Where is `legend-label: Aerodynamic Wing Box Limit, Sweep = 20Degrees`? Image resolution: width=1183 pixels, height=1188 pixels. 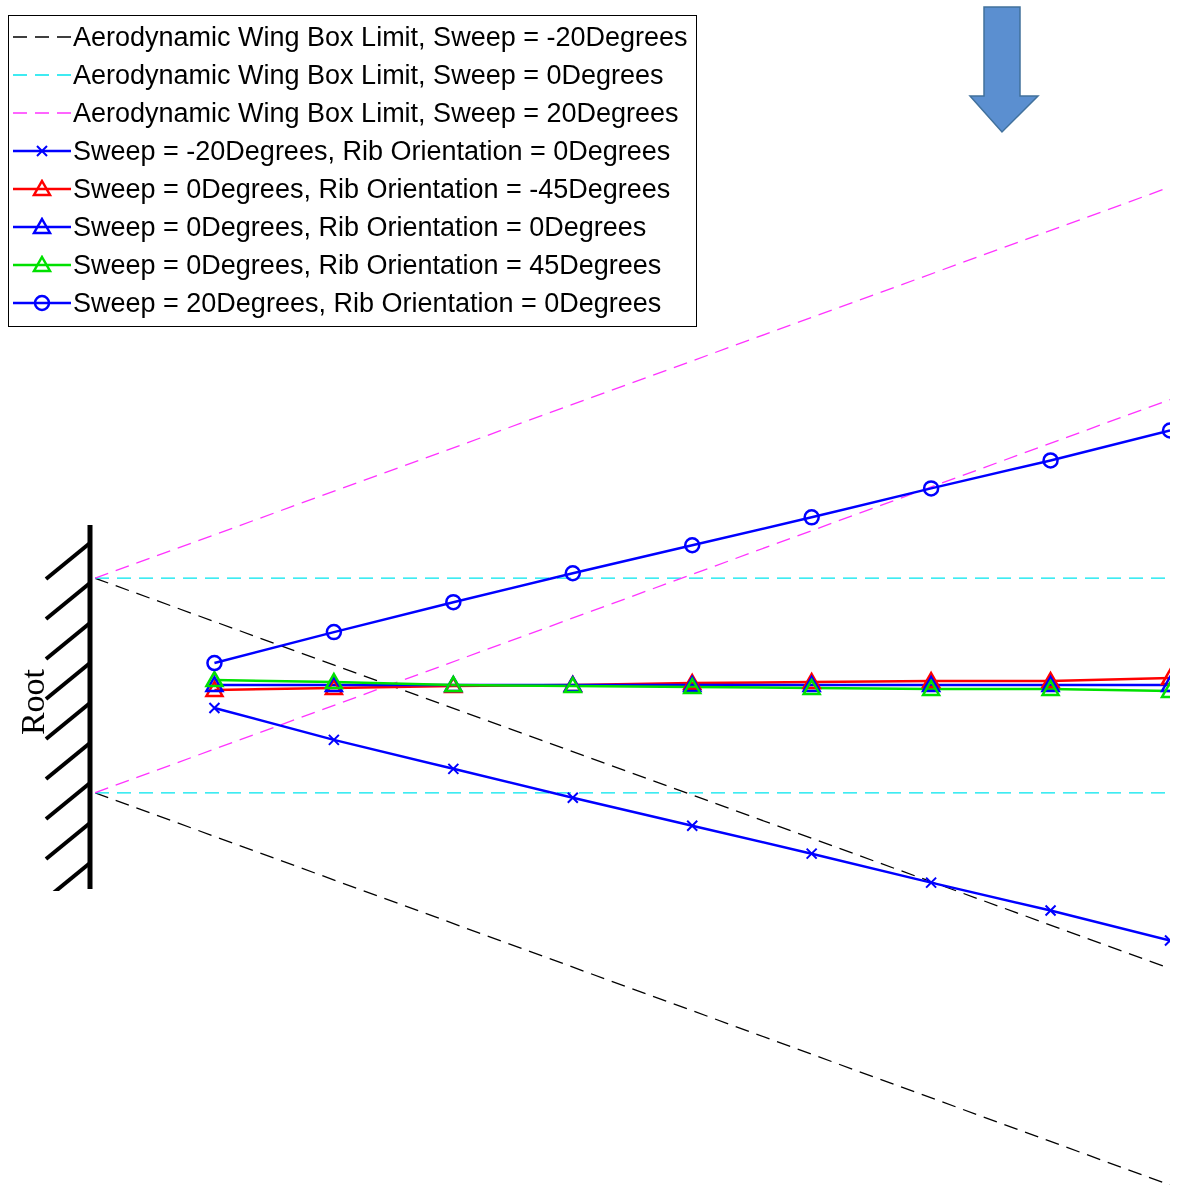 legend-label: Aerodynamic Wing Box Limit, Sweep = 20Degrees is located at coordinates (376, 113).